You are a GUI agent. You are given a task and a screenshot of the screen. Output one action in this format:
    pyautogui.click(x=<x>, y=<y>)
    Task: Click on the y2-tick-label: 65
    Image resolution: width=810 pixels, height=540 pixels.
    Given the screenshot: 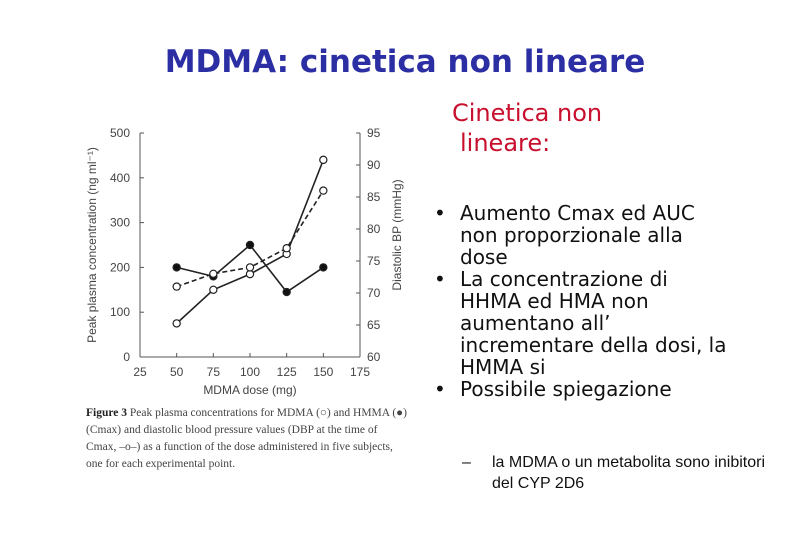 What is the action you would take?
    pyautogui.click(x=374, y=325)
    